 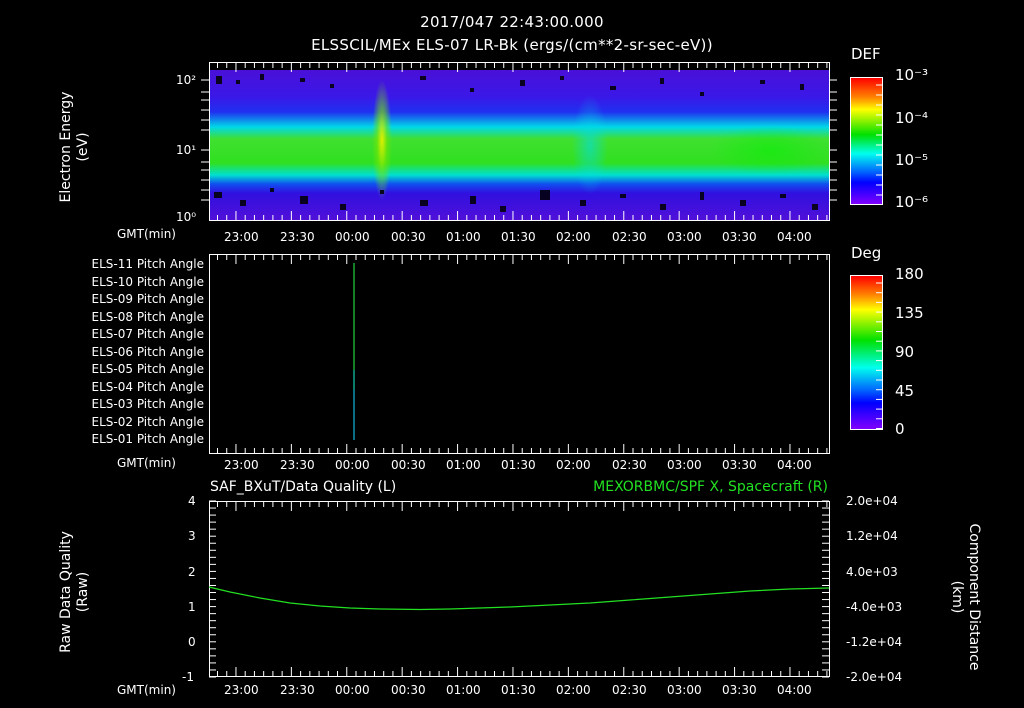 I want to click on spectrogram-image, so click(x=519, y=145).